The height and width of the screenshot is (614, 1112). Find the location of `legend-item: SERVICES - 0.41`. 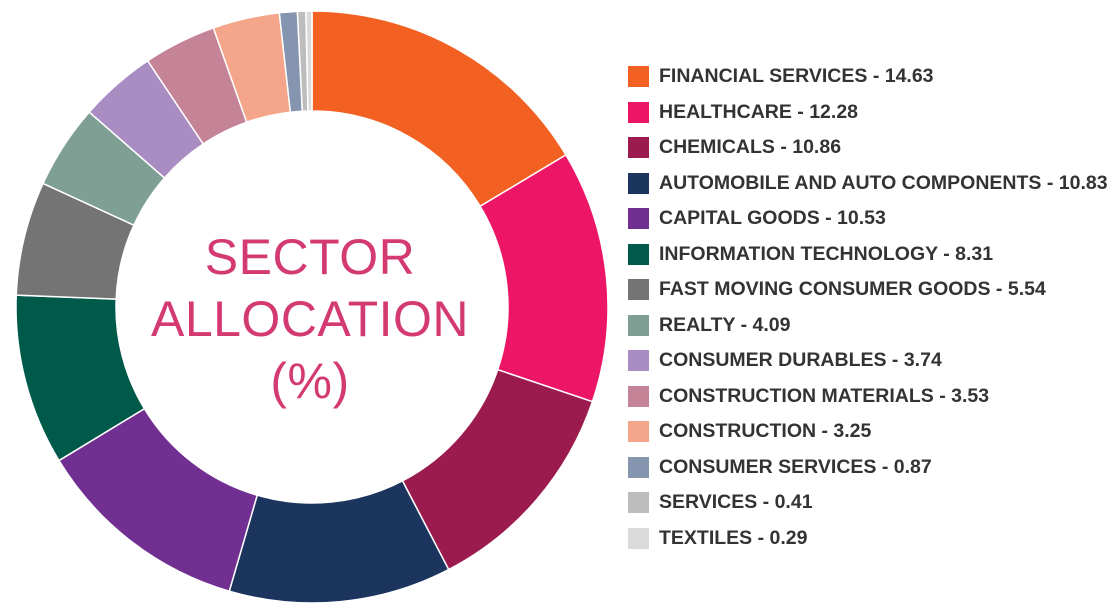

legend-item: SERVICES - 0.41 is located at coordinates (868, 502).